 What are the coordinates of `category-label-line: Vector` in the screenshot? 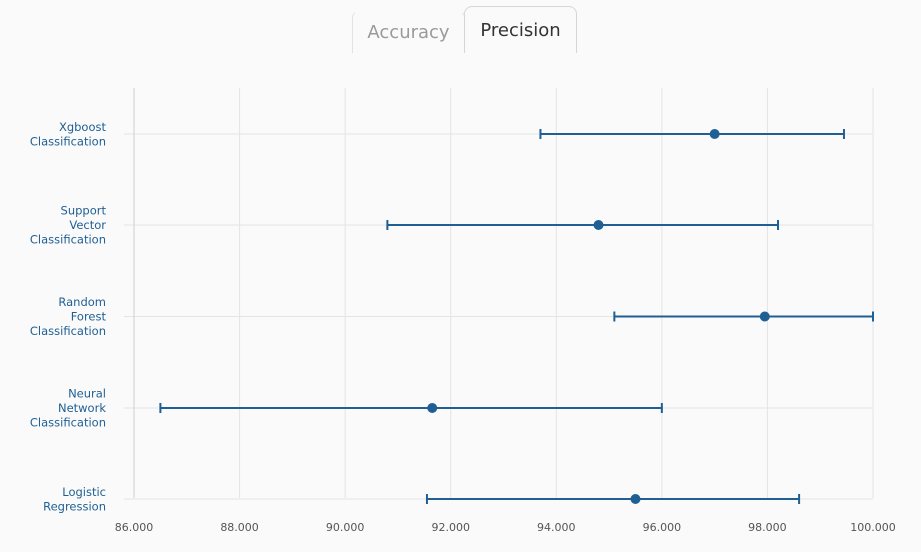 It's located at (87, 225).